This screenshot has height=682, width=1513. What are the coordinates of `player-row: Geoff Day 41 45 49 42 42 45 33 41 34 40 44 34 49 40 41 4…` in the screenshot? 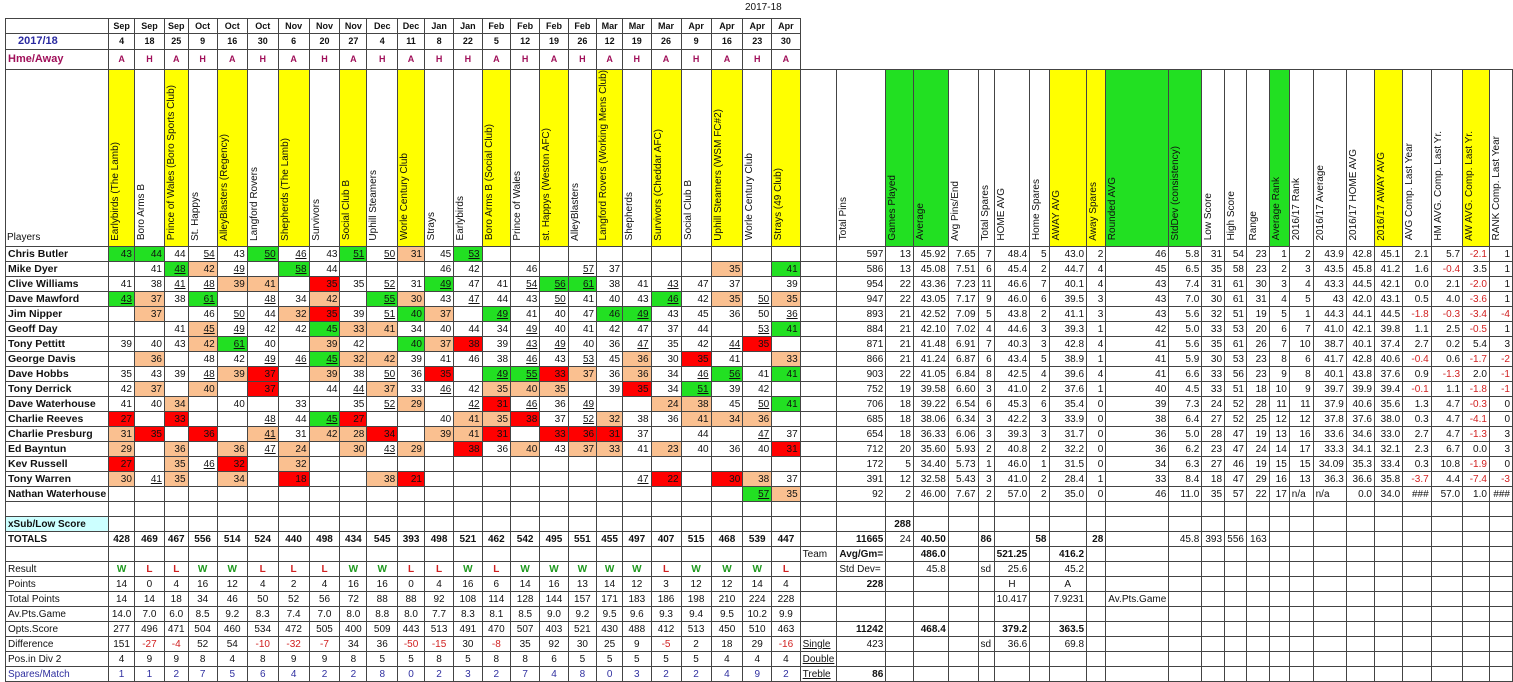 It's located at (758, 329).